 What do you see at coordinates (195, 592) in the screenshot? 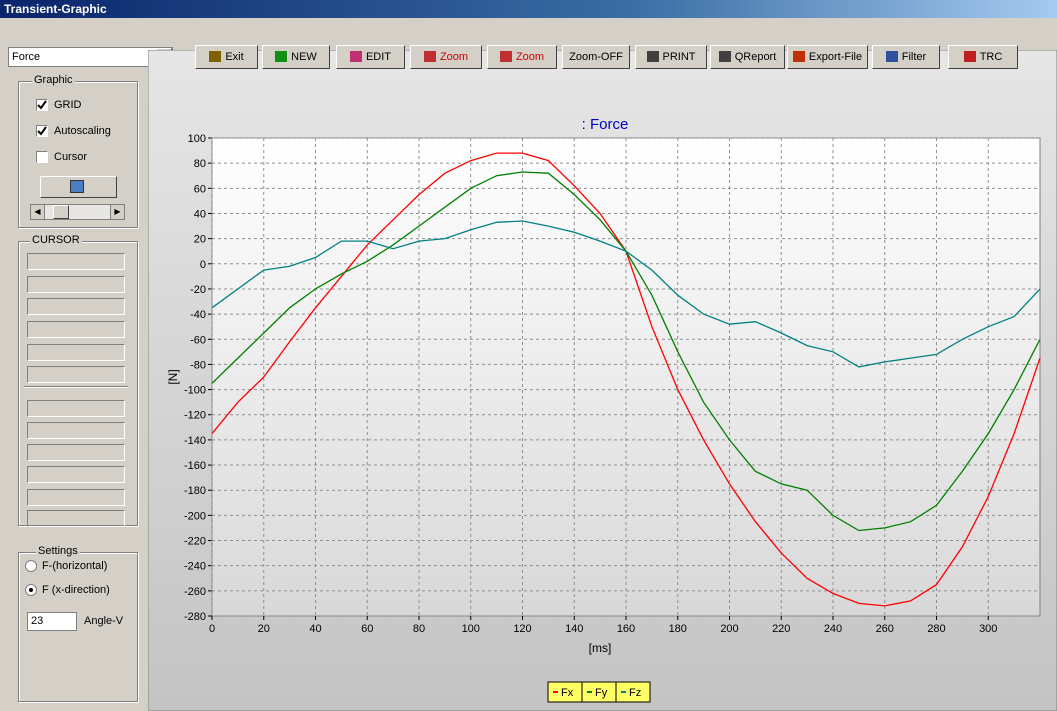
I see `y-tick-label: -260` at bounding box center [195, 592].